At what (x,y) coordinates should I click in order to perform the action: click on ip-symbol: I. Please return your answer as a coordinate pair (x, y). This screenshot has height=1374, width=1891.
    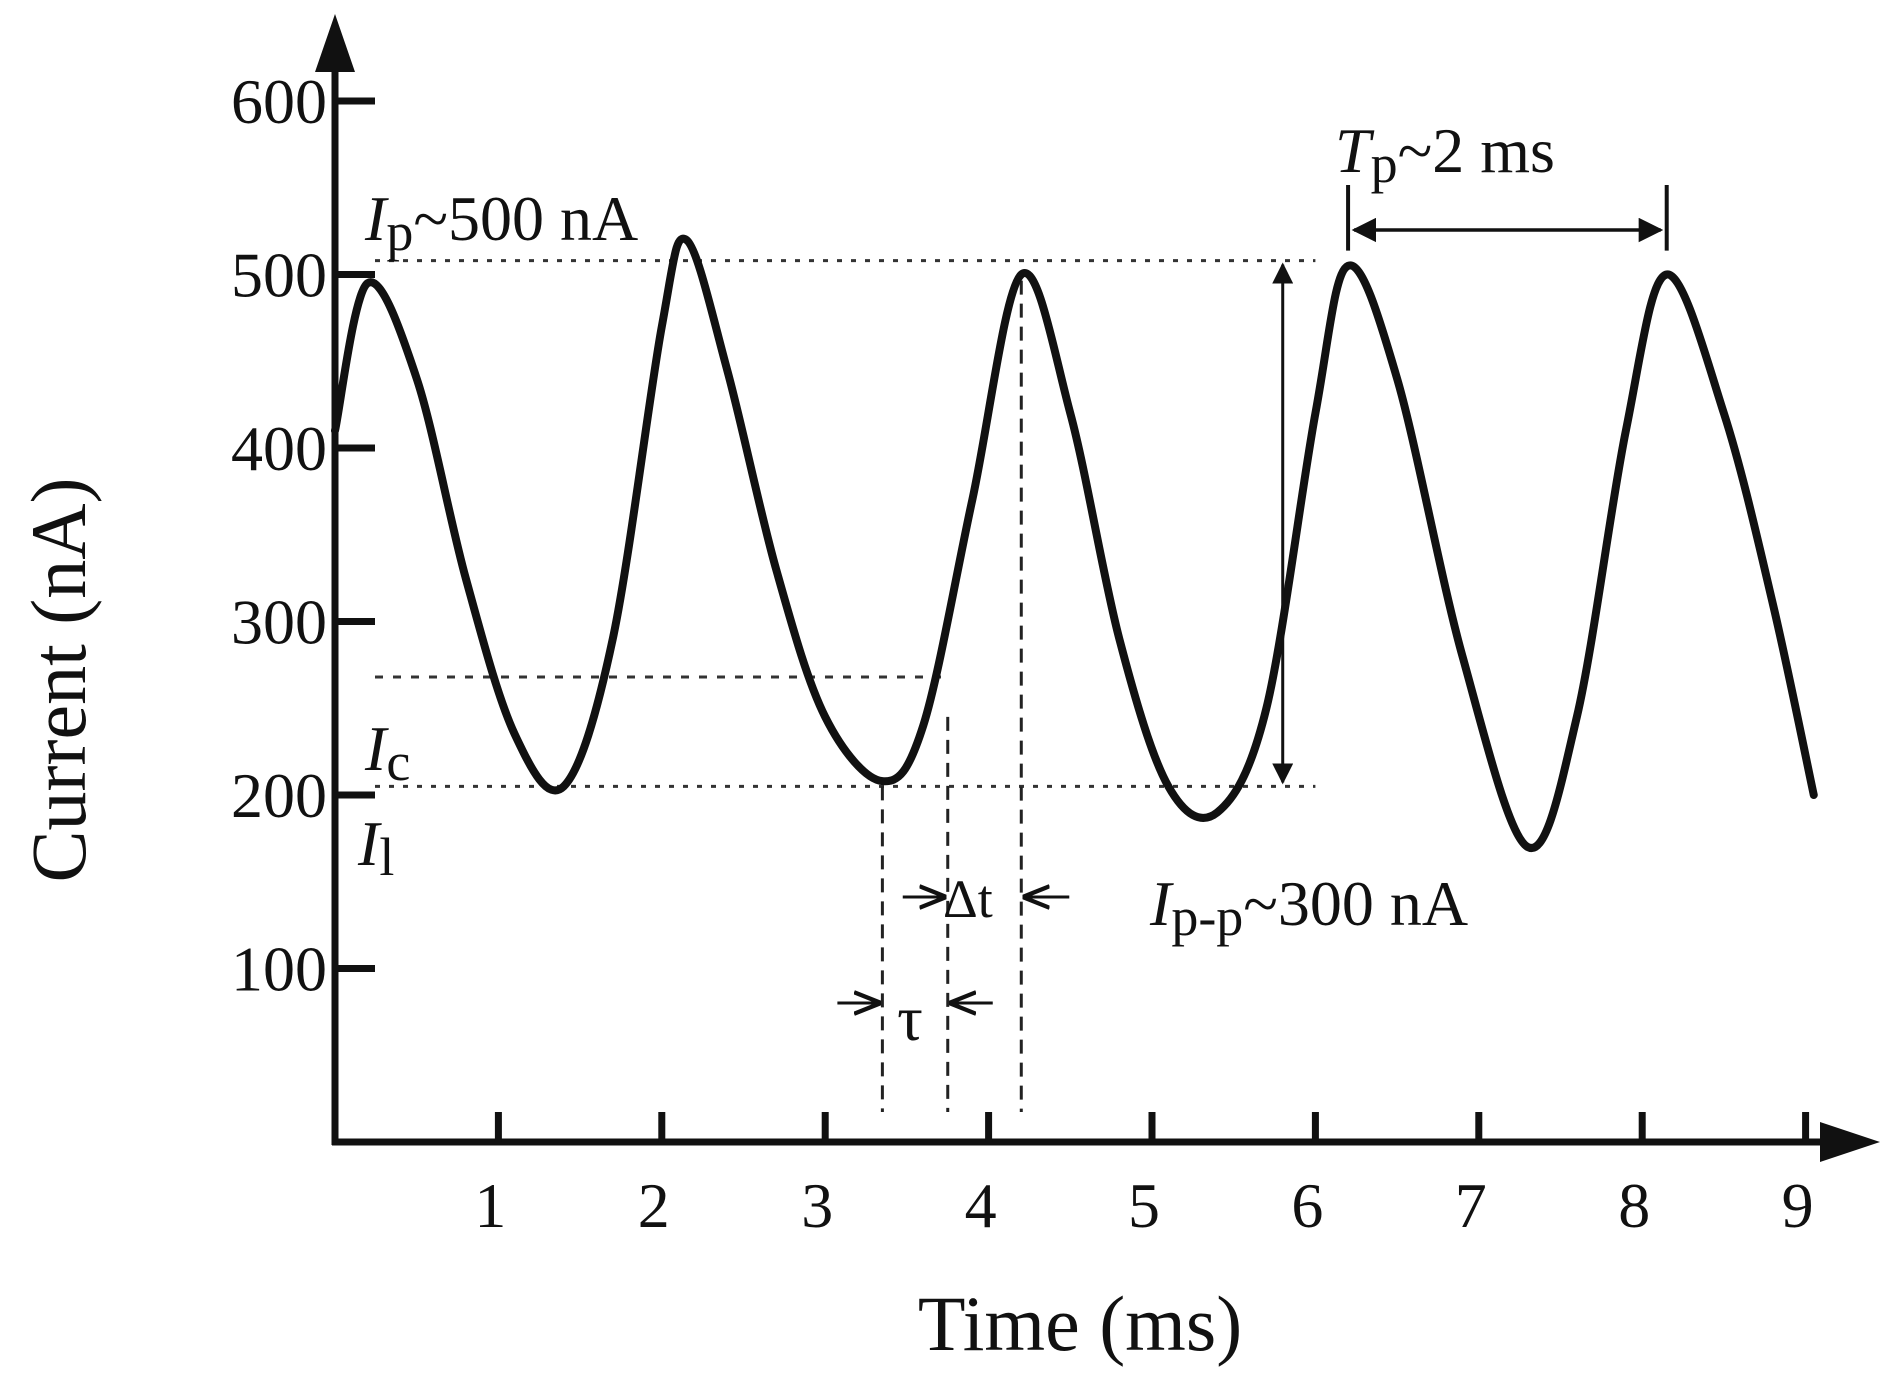
    Looking at the image, I should click on (376, 218).